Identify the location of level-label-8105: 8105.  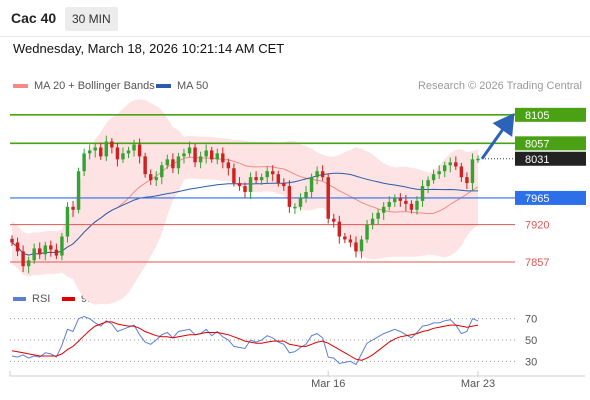
(537, 116).